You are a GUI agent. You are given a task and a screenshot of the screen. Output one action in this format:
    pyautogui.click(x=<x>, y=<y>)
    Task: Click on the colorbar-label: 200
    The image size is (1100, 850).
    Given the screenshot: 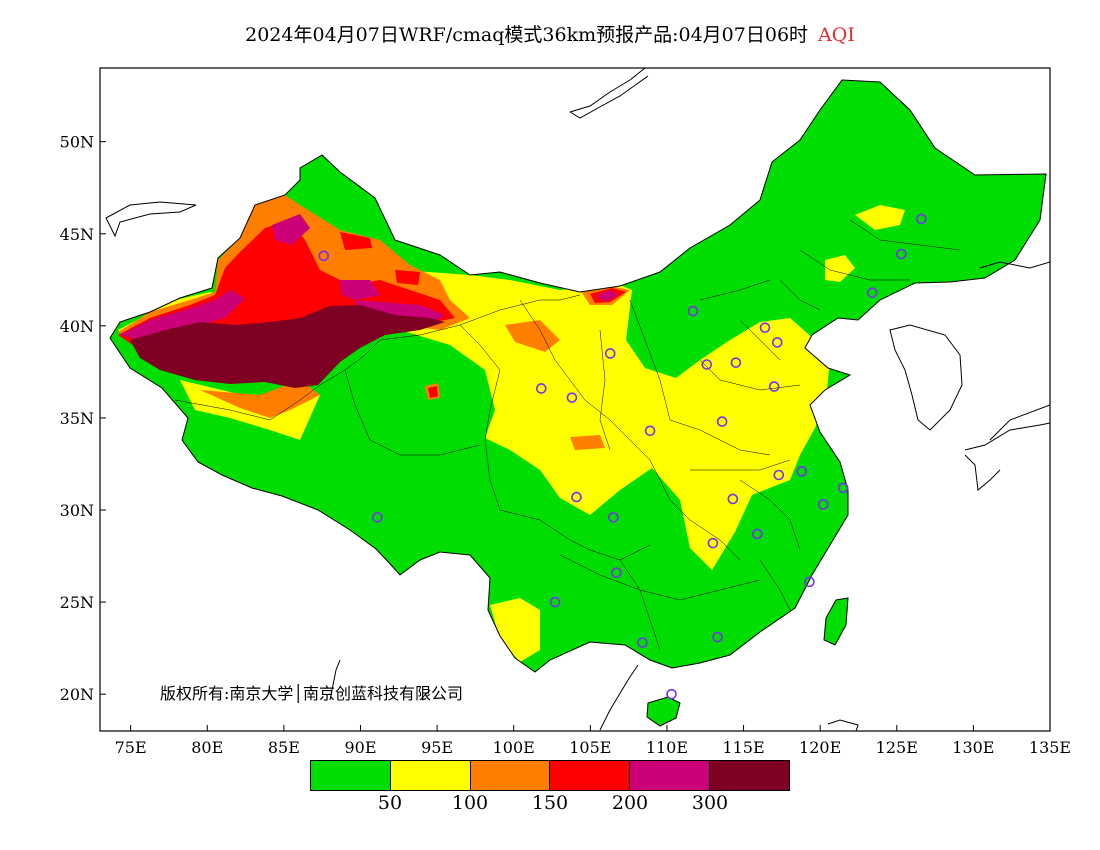 What is the action you would take?
    pyautogui.click(x=630, y=803)
    